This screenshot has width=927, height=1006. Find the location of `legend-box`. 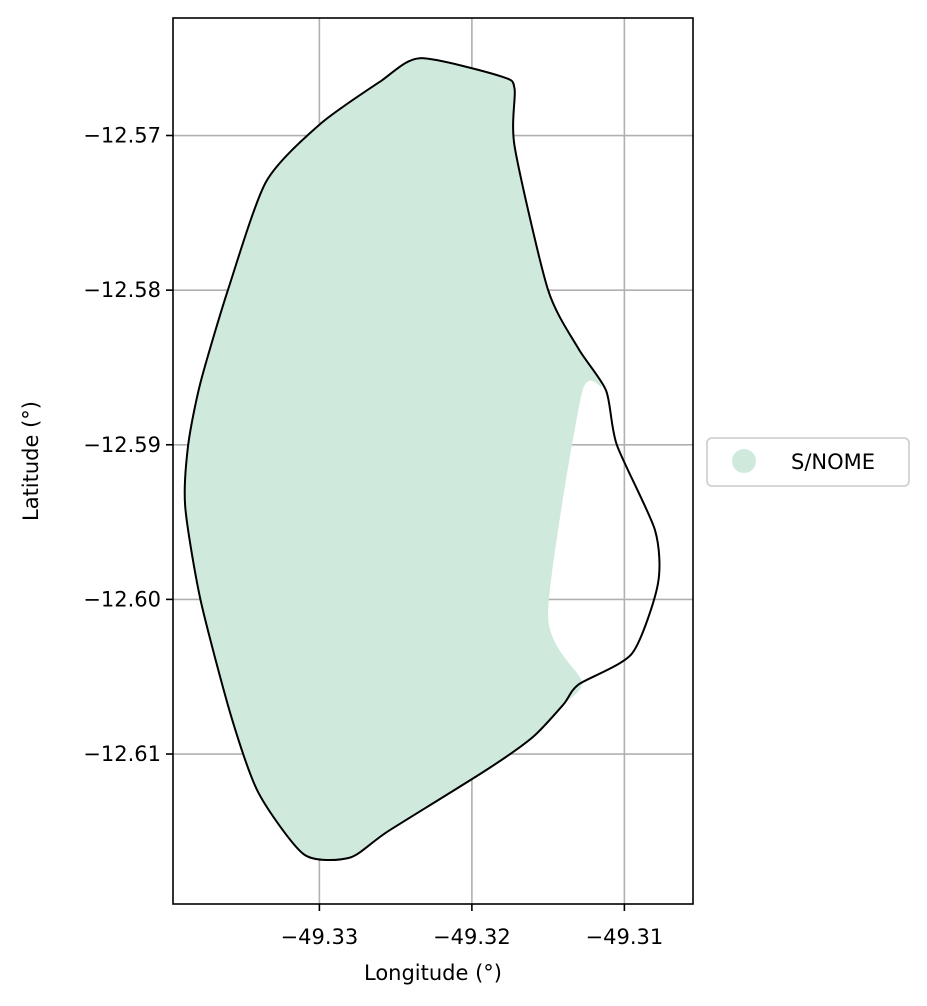

legend-box is located at coordinates (808, 462).